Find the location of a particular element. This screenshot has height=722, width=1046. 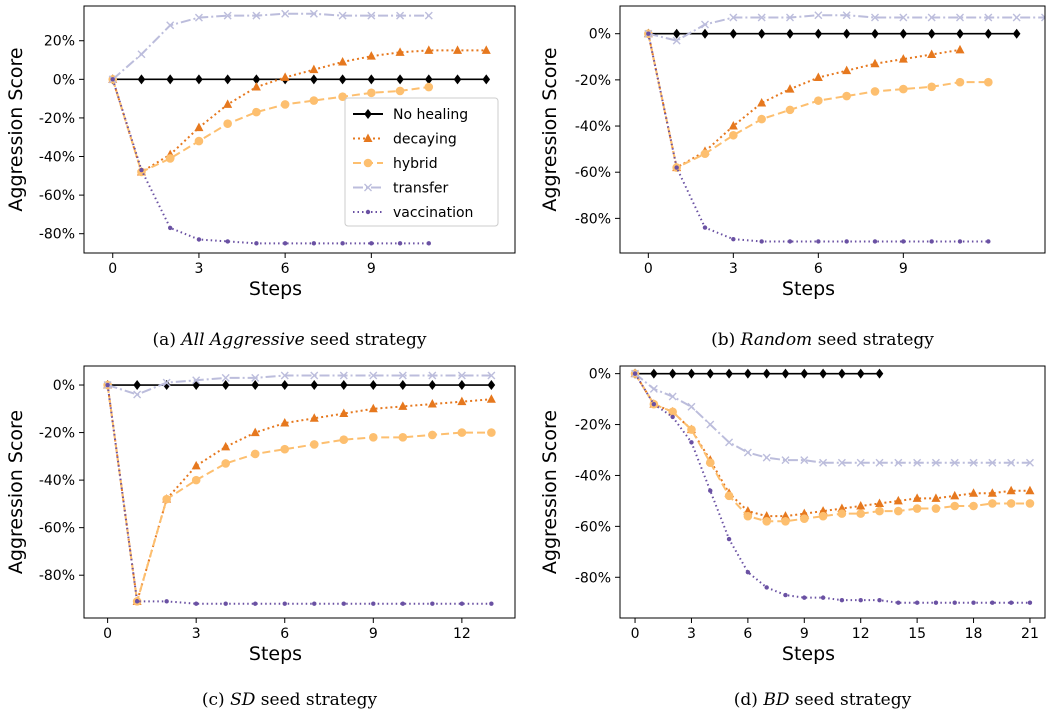

y-tick-label: -20% is located at coordinates (57, 434).